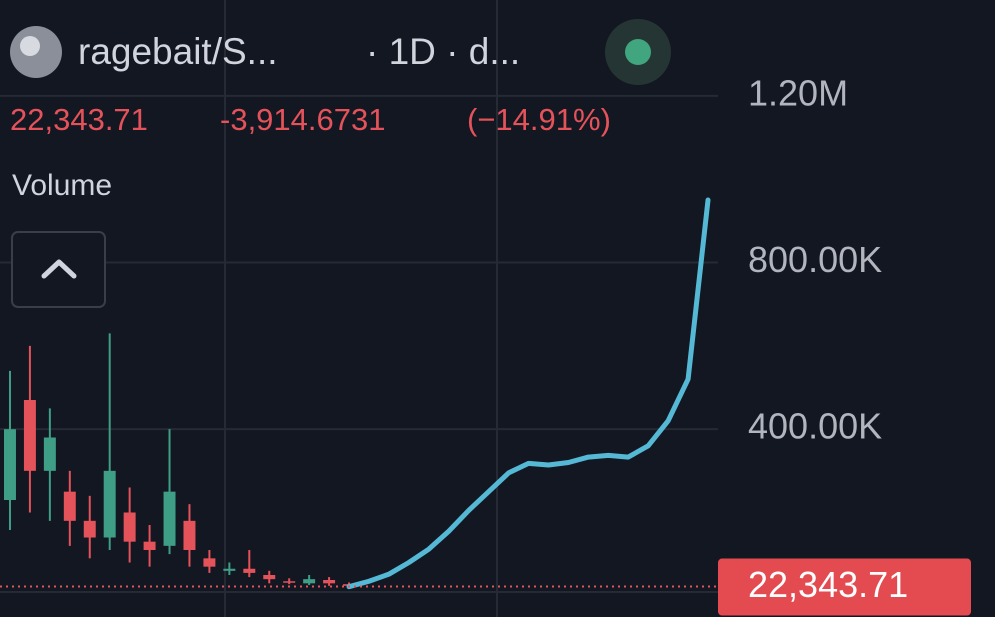  What do you see at coordinates (539, 119) in the screenshot?
I see `change-percent: (−14.91%)` at bounding box center [539, 119].